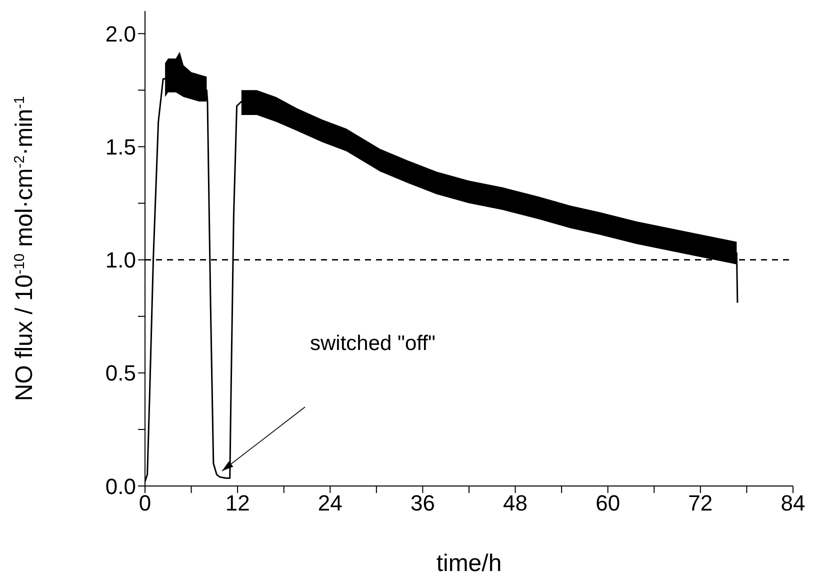 This screenshot has height=579, width=813. I want to click on x-tick-label: 36, so click(422, 503).